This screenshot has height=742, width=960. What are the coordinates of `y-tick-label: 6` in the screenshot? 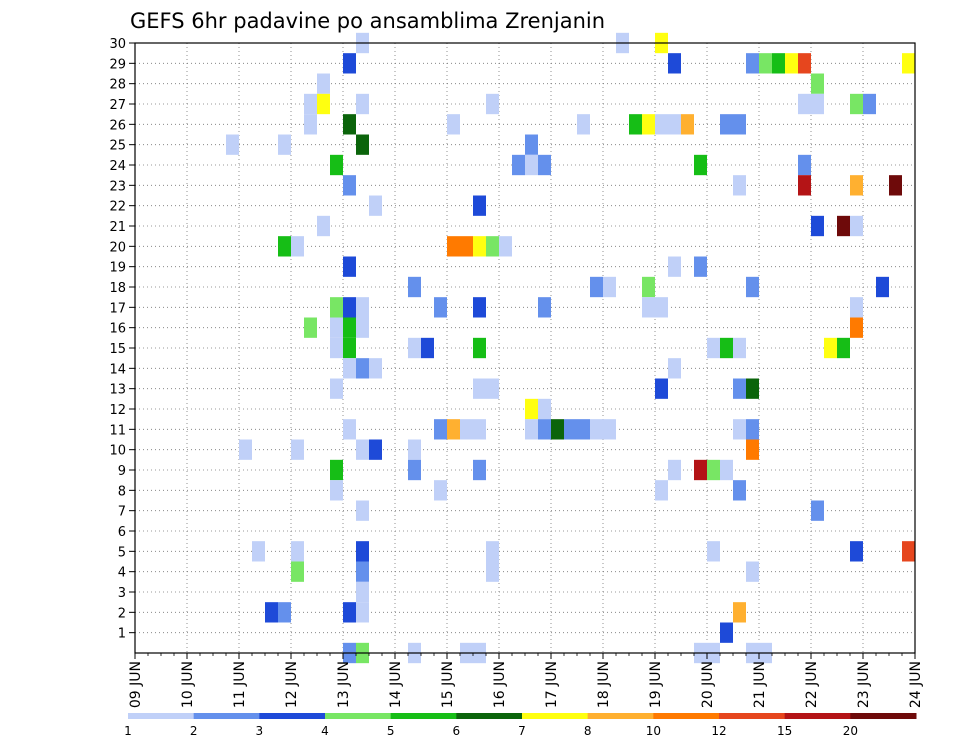 It's located at (122, 532).